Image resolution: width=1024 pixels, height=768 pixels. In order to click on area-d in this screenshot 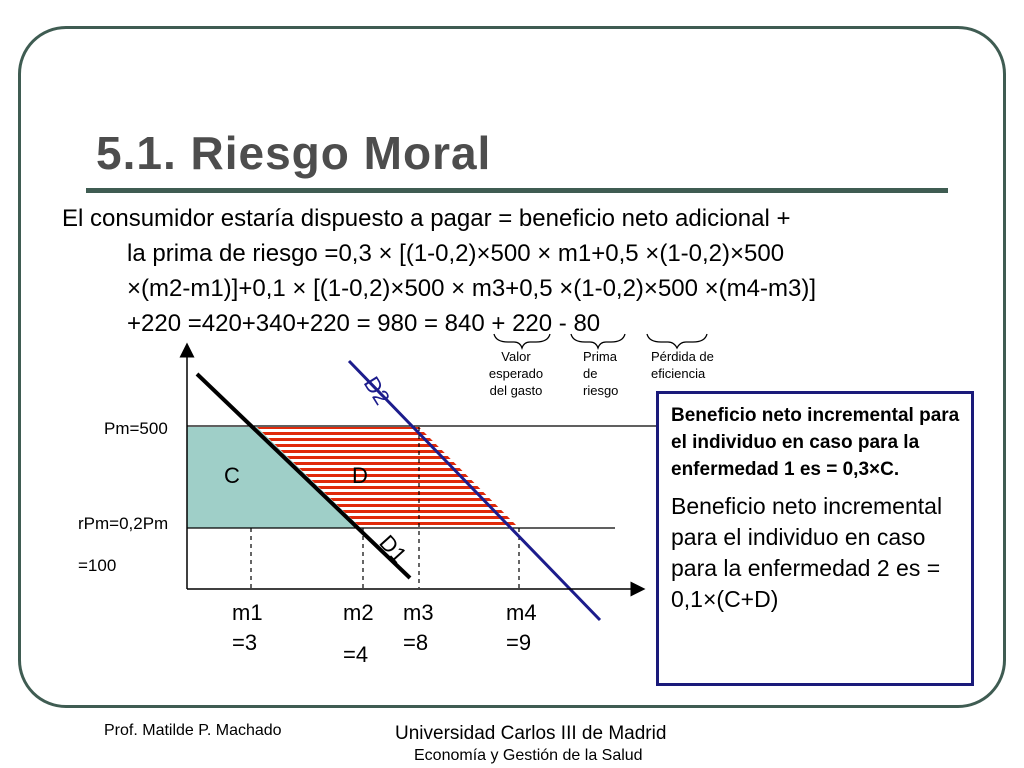, I will do `click(388, 477)`.